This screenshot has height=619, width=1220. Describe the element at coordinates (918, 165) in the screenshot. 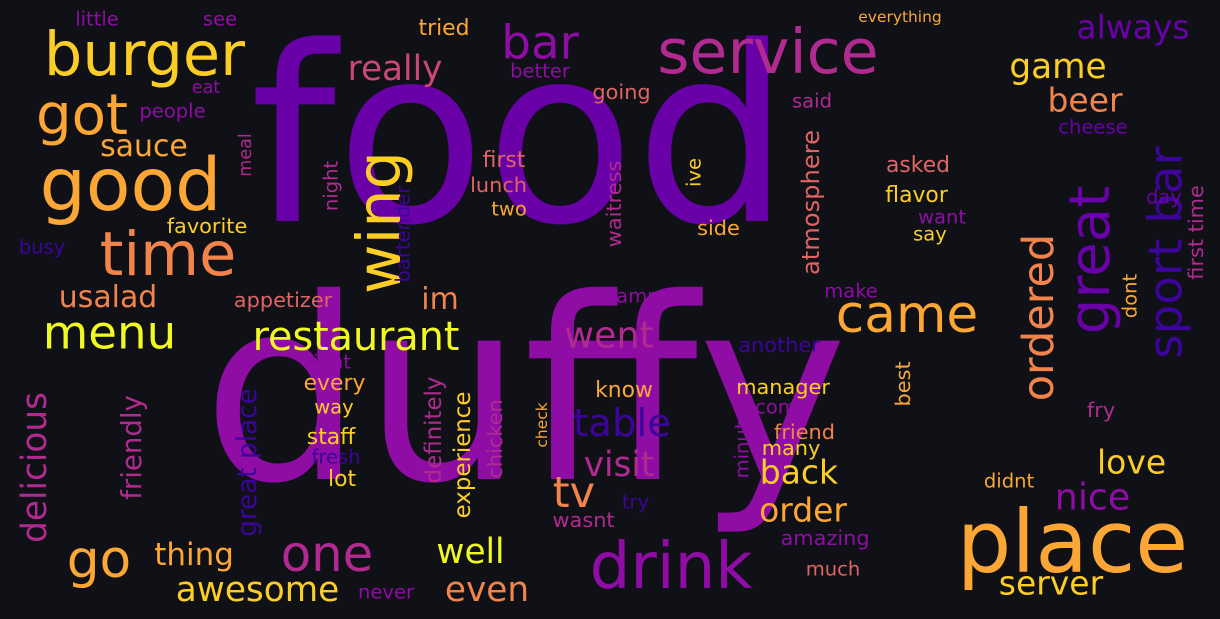

I see `word-asked: asked` at that location.